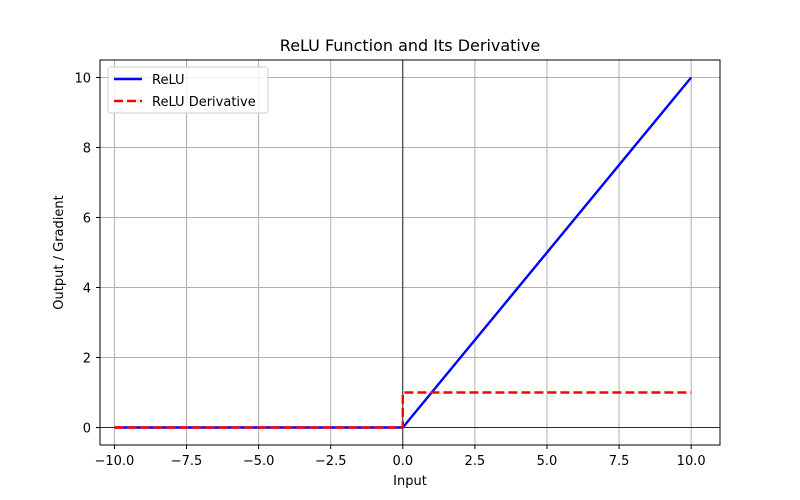 The height and width of the screenshot is (500, 800). What do you see at coordinates (87, 219) in the screenshot?
I see `y-tick-label: 6` at bounding box center [87, 219].